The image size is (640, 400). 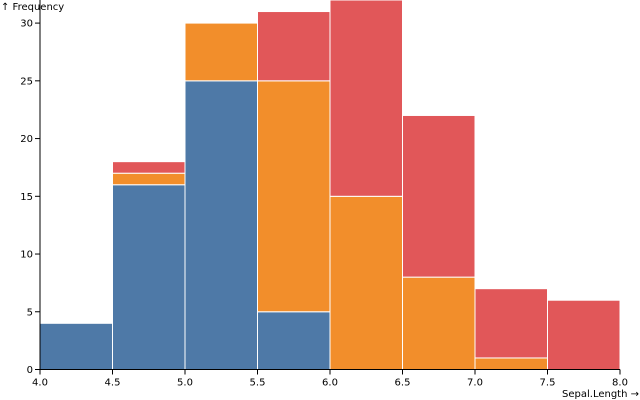 I want to click on bar-series3-bin2, so click(x=149, y=167).